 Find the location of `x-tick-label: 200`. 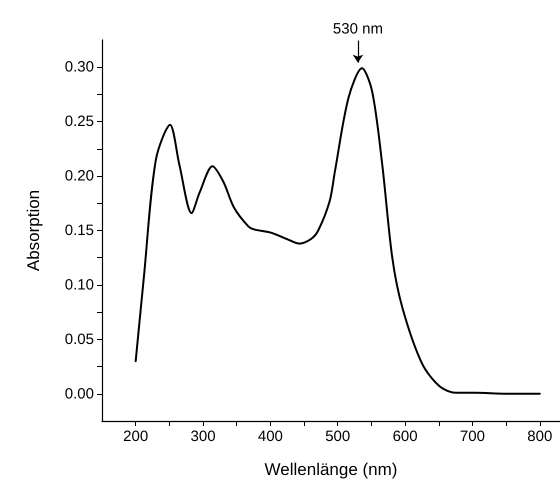

x-tick-label: 200 is located at coordinates (135, 436).